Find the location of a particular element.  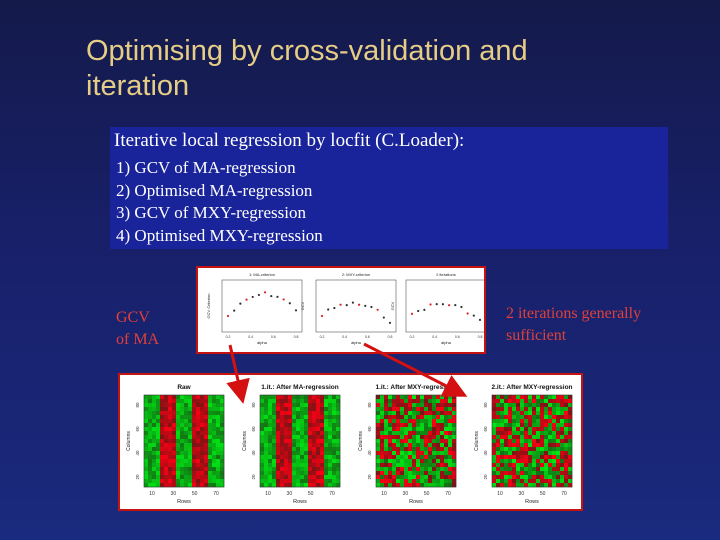

data-point is located at coordinates (296, 310).